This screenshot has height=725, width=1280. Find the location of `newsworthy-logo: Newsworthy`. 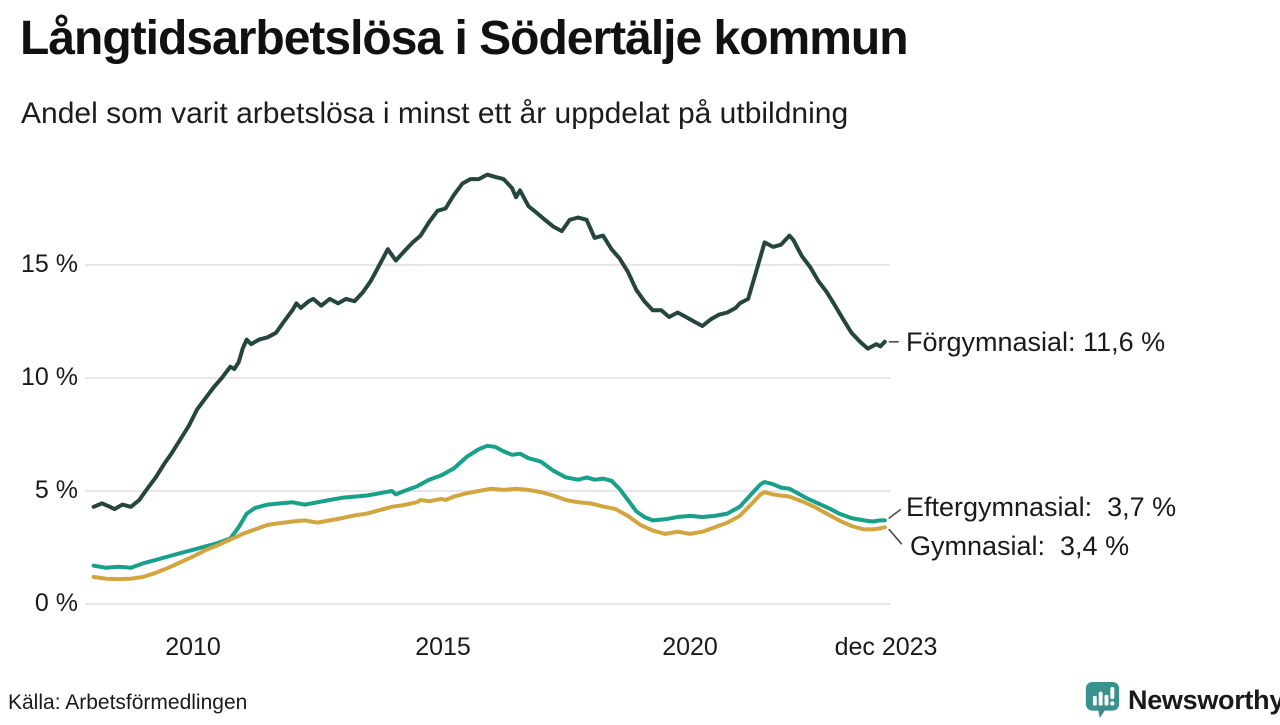

newsworthy-logo: Newsworthy is located at coordinates (1182, 700).